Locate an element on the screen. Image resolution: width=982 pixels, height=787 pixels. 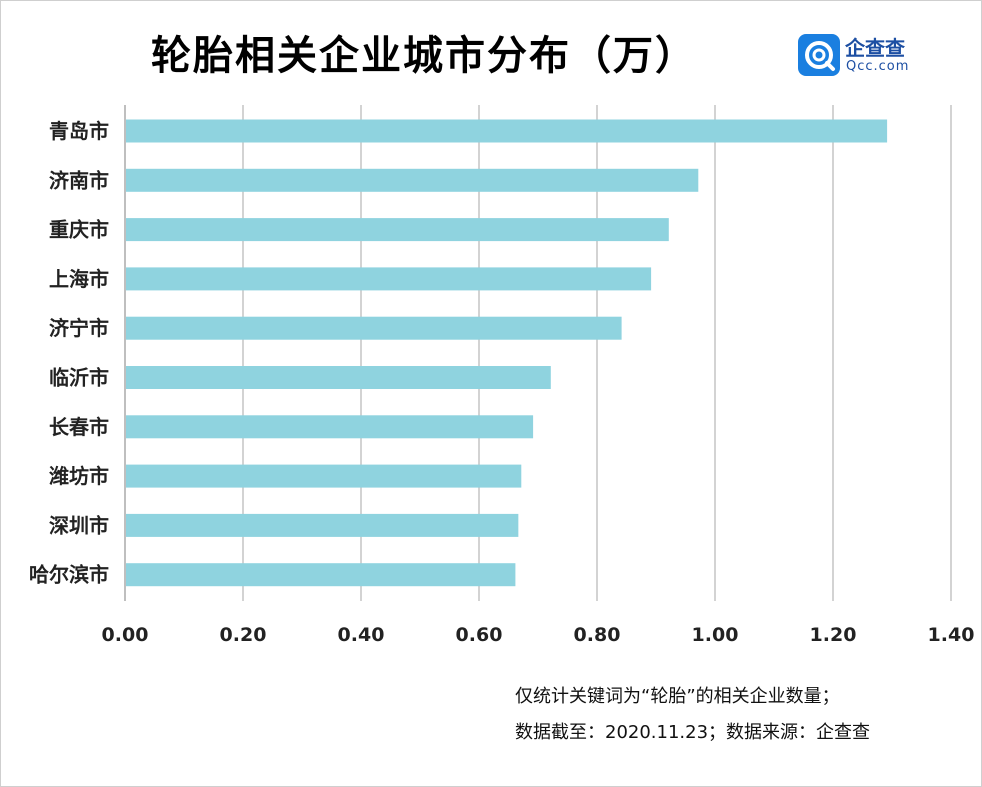
x-tick-label: 0.80 is located at coordinates (597, 635).